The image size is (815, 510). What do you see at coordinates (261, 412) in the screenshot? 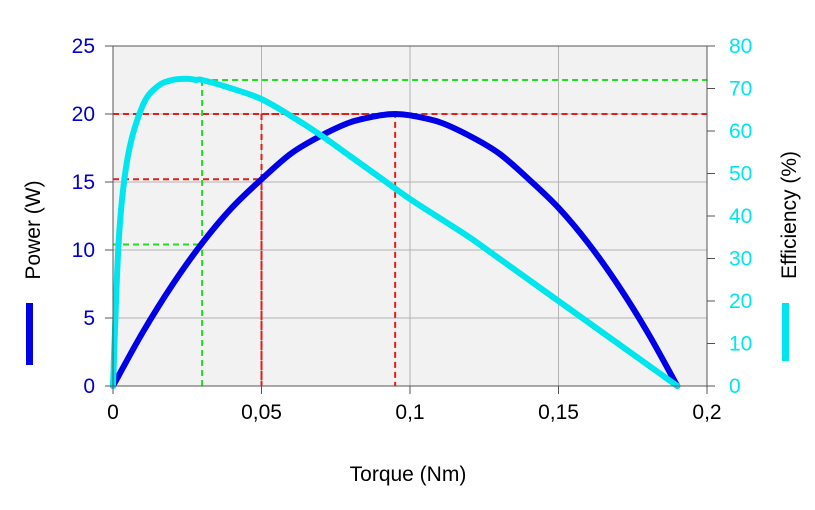
I see `x-tick-label: 0,05` at bounding box center [261, 412].